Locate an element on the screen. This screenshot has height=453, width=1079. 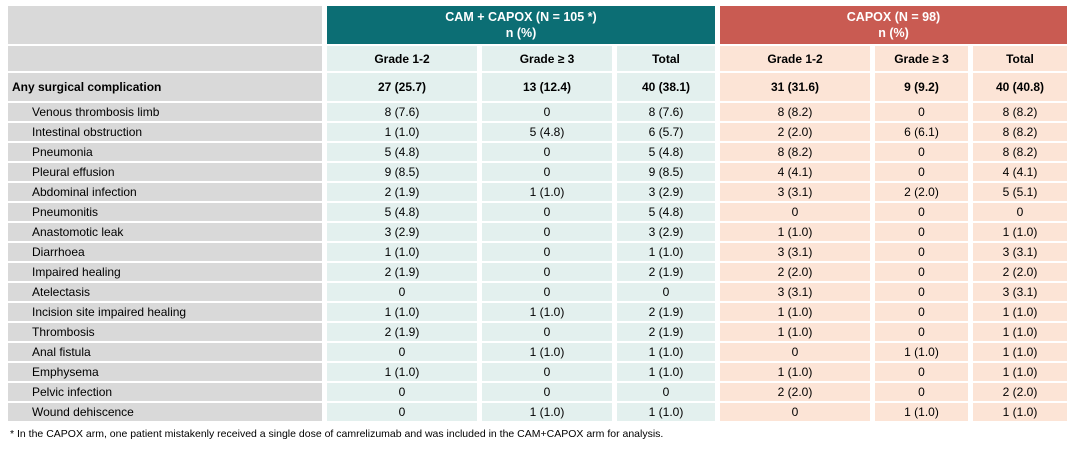
row-label: Wound dehiscence is located at coordinates (165, 412).